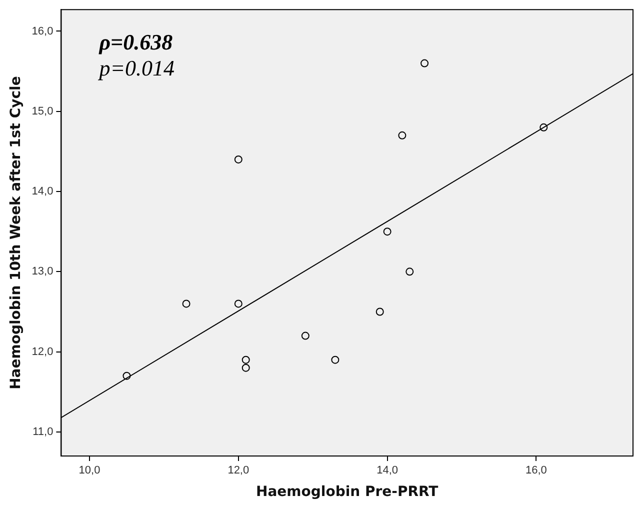  Describe the element at coordinates (43, 352) in the screenshot. I see `y-tick-label: 12,0` at that location.